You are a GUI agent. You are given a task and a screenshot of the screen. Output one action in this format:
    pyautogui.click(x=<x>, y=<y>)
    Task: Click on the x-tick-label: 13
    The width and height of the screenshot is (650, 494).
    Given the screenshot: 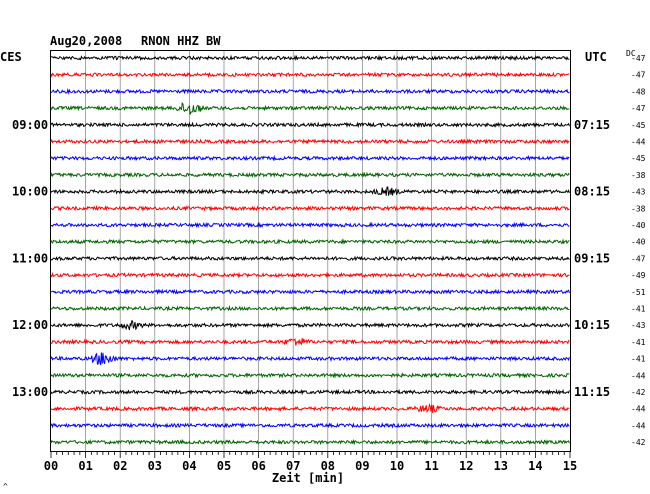 What is the action you would take?
    pyautogui.click(x=501, y=466)
    